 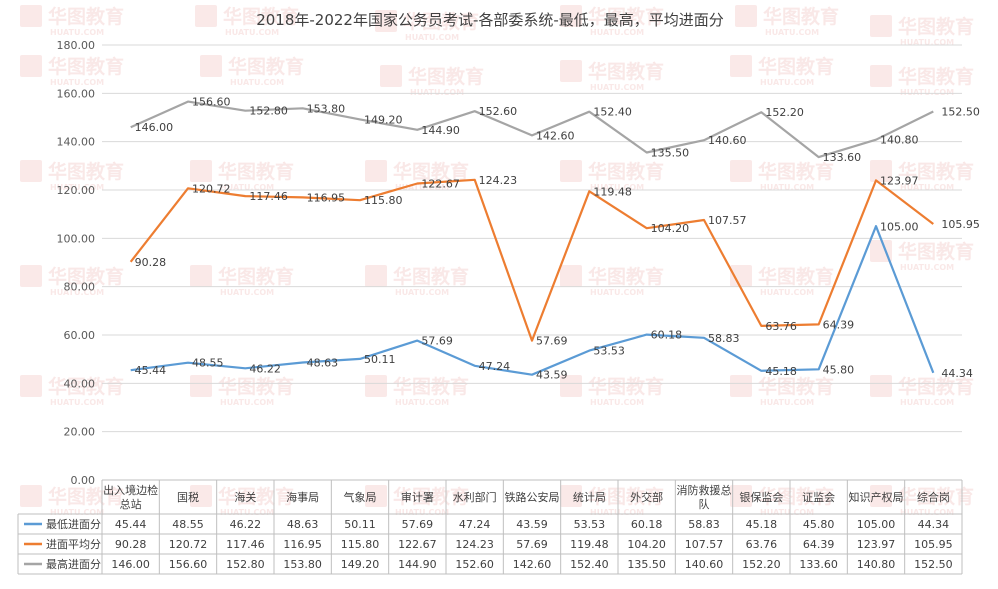 I want to click on x-tick-label: 消防救援总, so click(x=704, y=490).